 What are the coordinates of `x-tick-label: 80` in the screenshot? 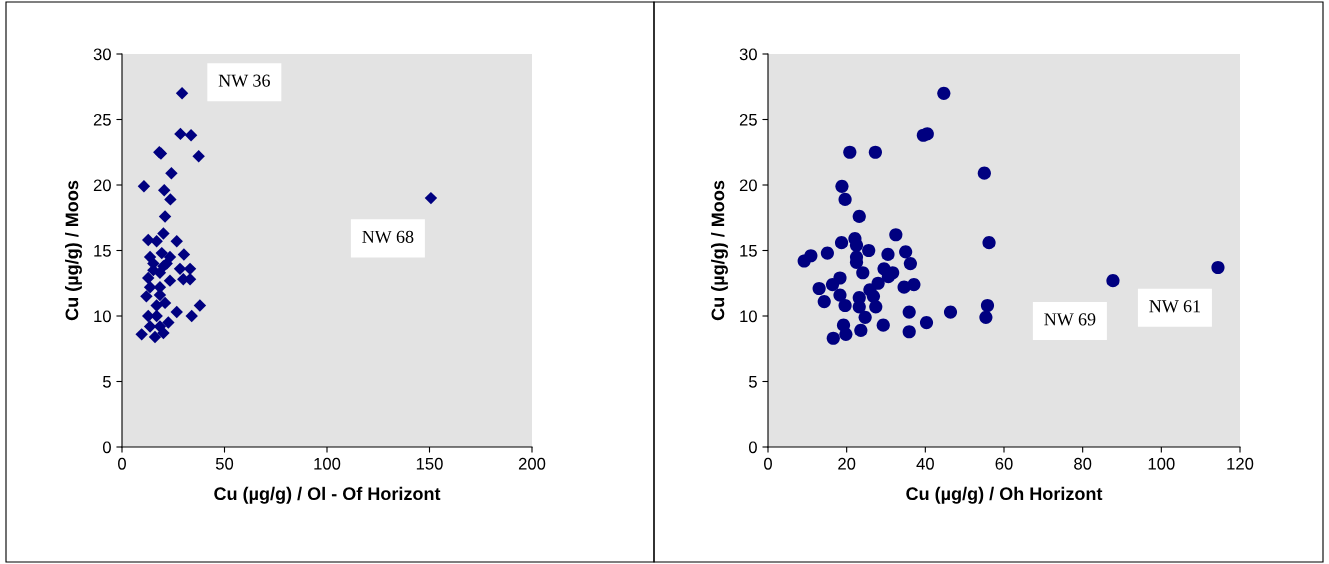 It's located at (1083, 463).